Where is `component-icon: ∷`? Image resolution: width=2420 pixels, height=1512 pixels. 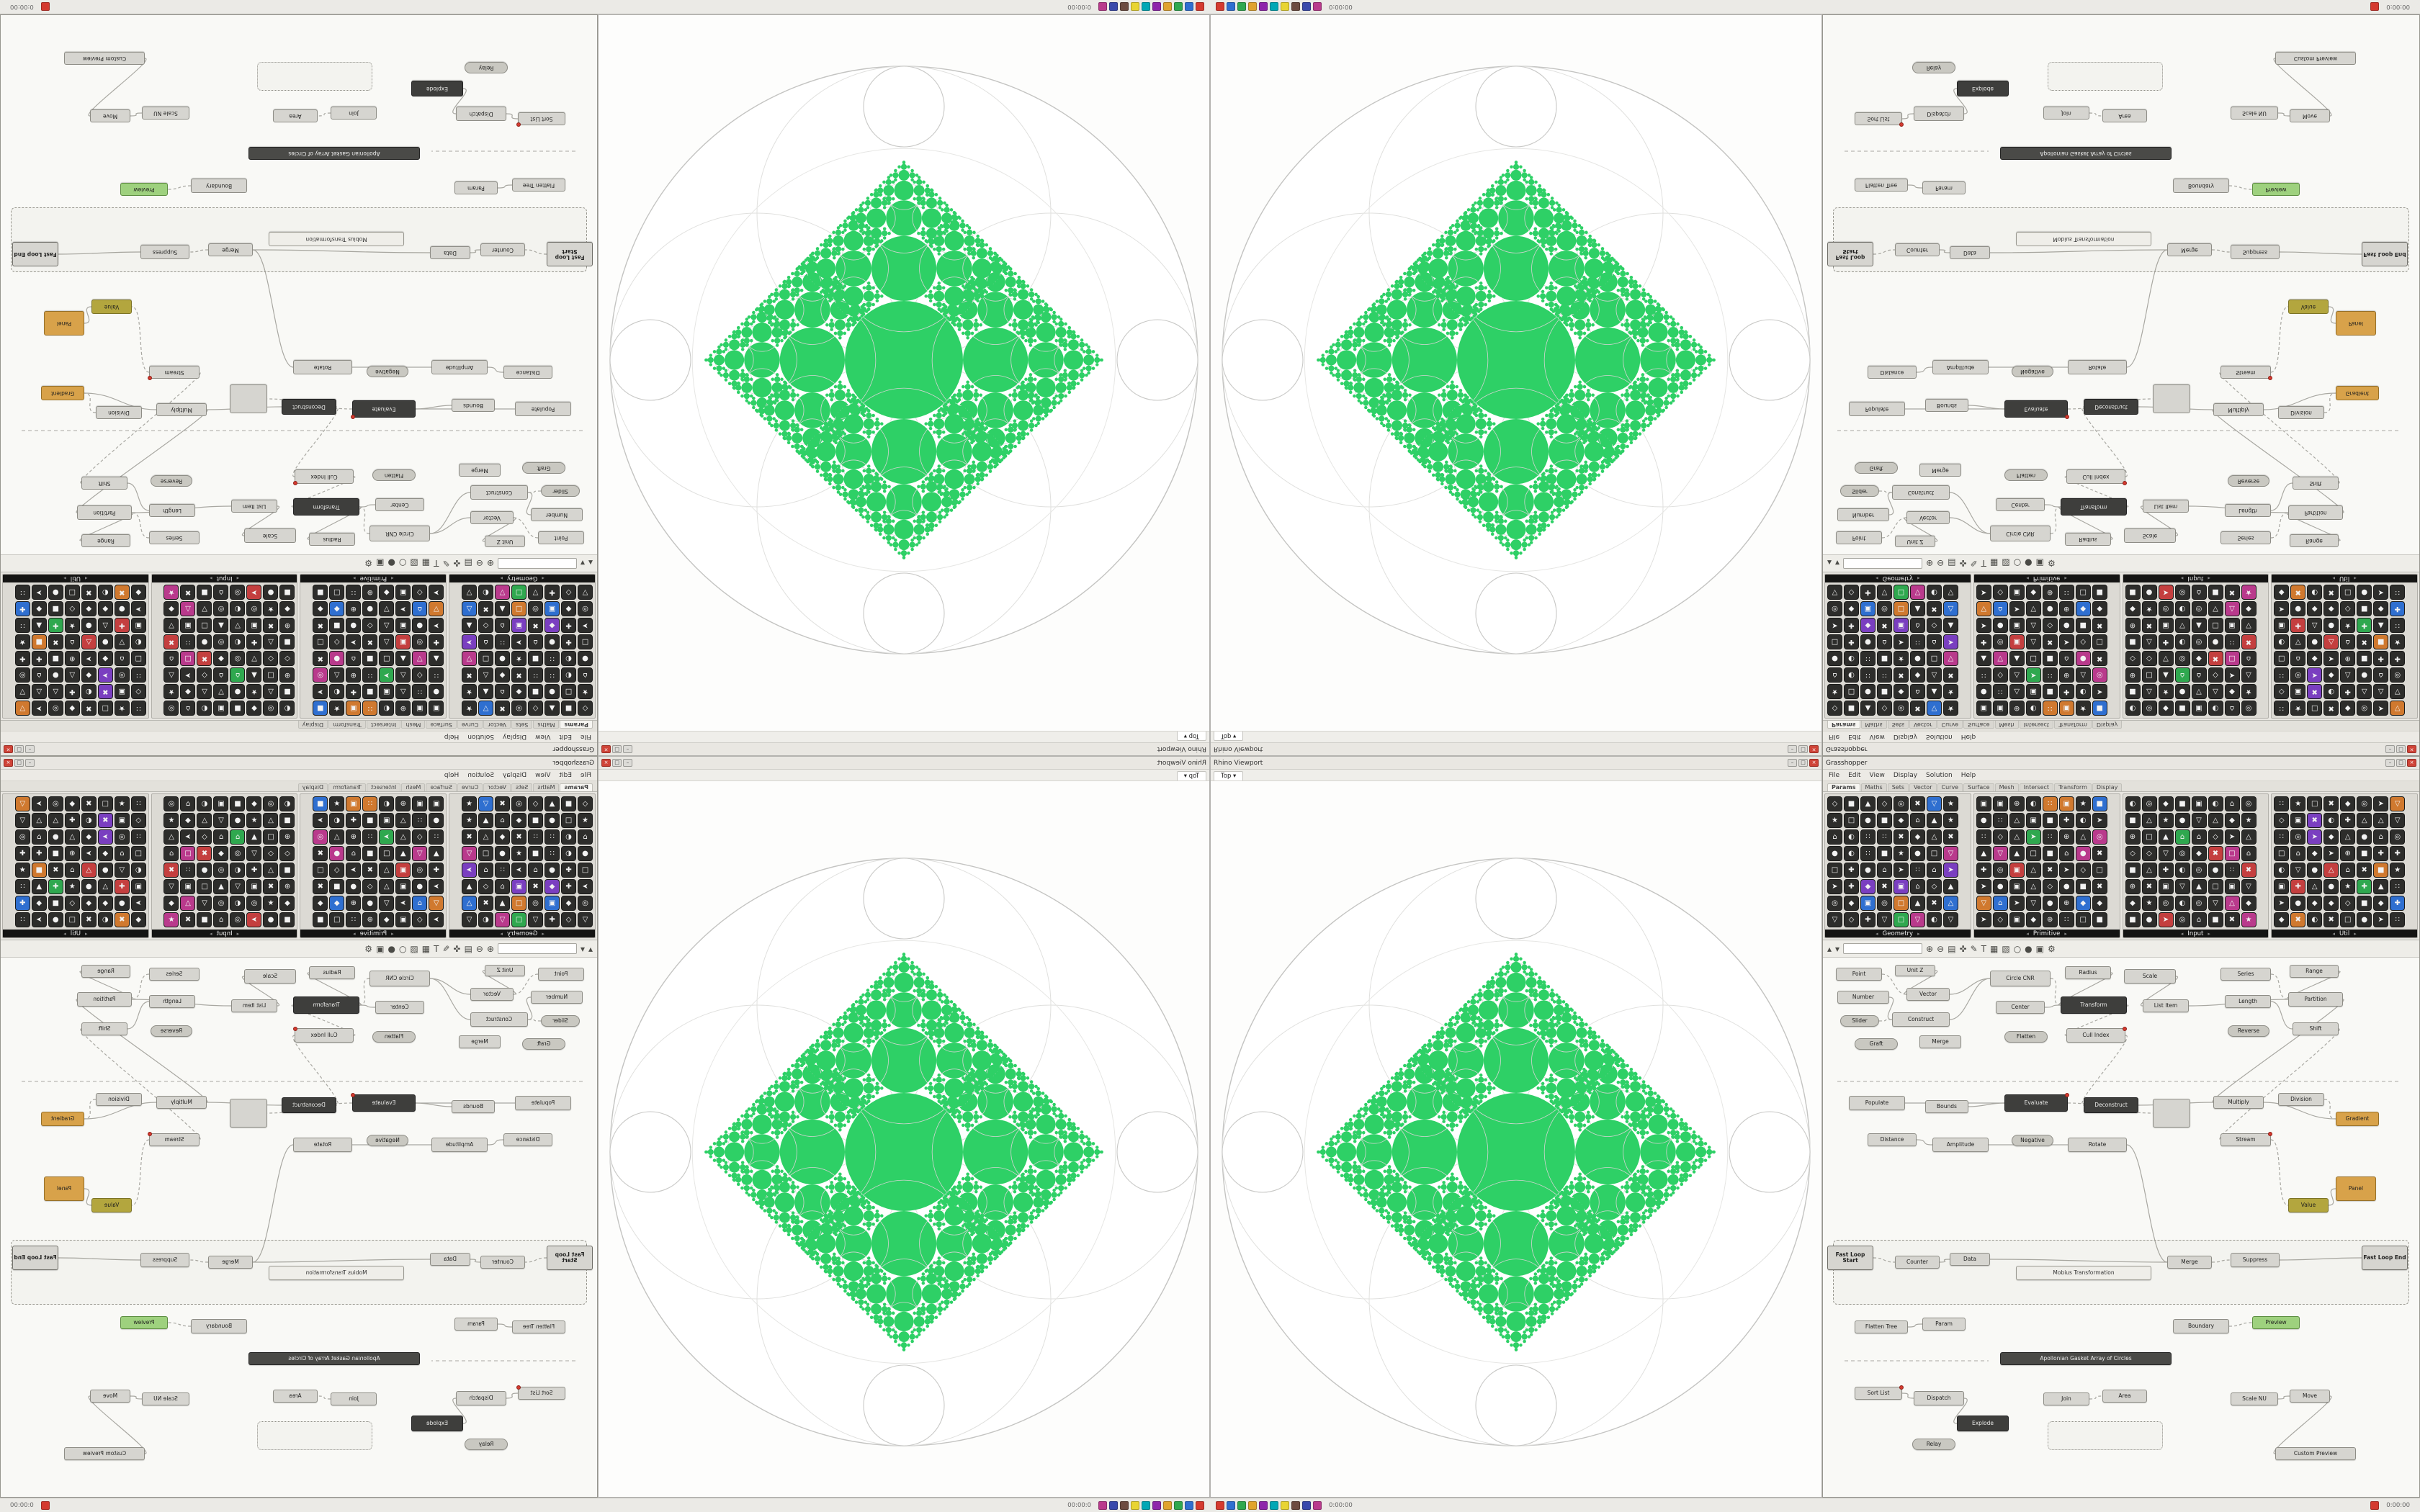
component-icon: ∷ is located at coordinates (370, 675).